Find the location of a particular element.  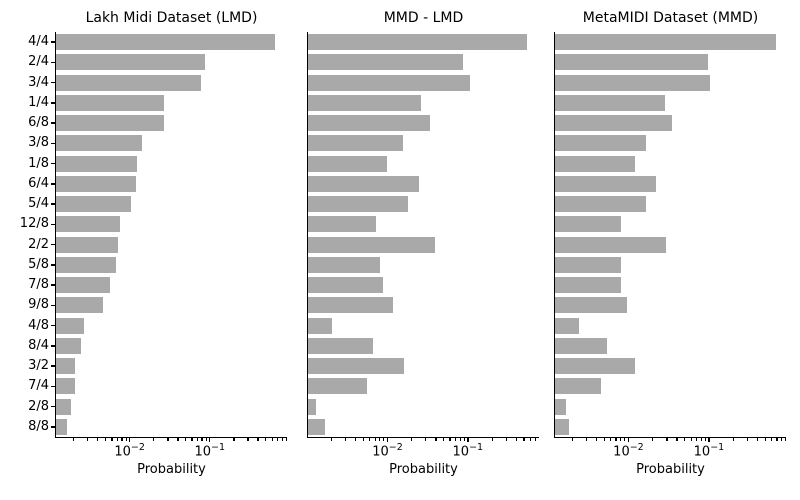

chart-title-mmd-minus-lmd: MMD - LMD is located at coordinates (423, 18).